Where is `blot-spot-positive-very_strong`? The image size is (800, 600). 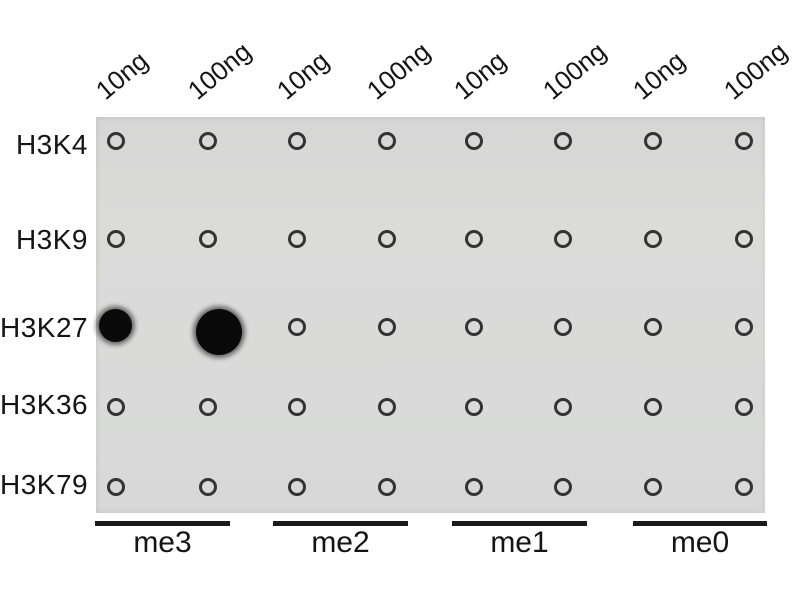 blot-spot-positive-very_strong is located at coordinates (219, 332).